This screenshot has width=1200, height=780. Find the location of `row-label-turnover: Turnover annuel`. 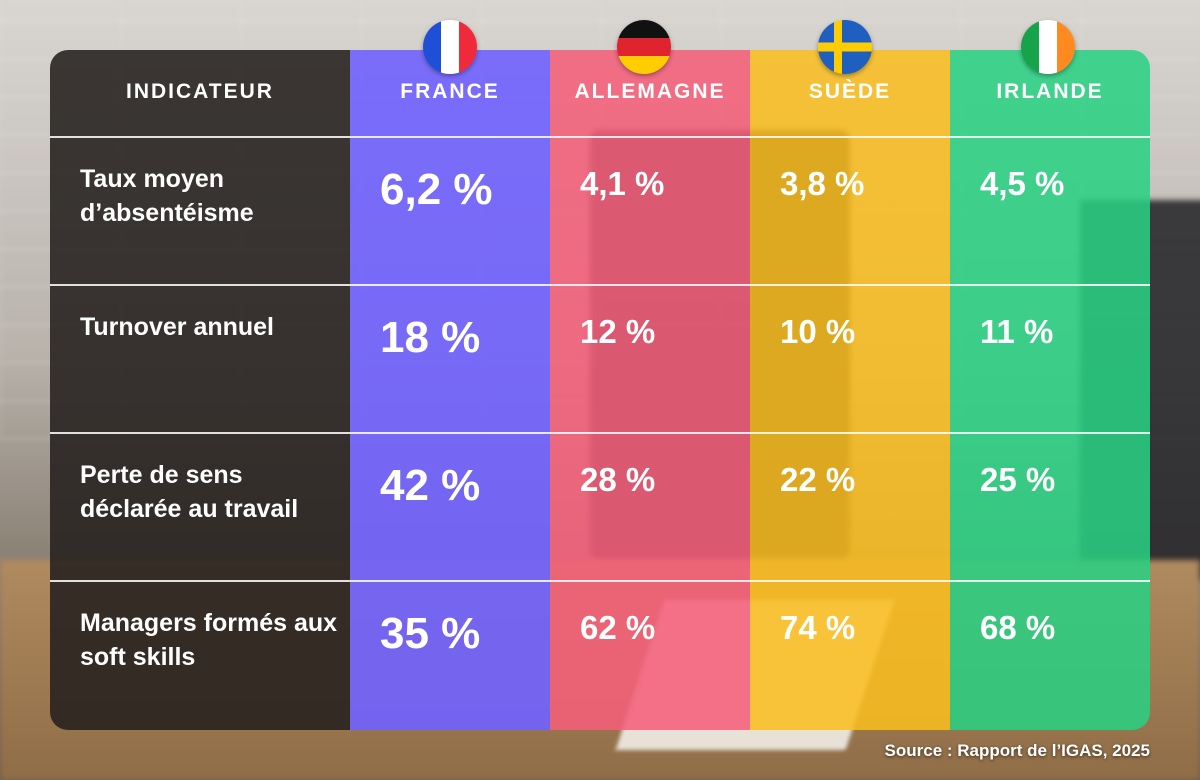

row-label-turnover: Turnover annuel is located at coordinates (177, 327).